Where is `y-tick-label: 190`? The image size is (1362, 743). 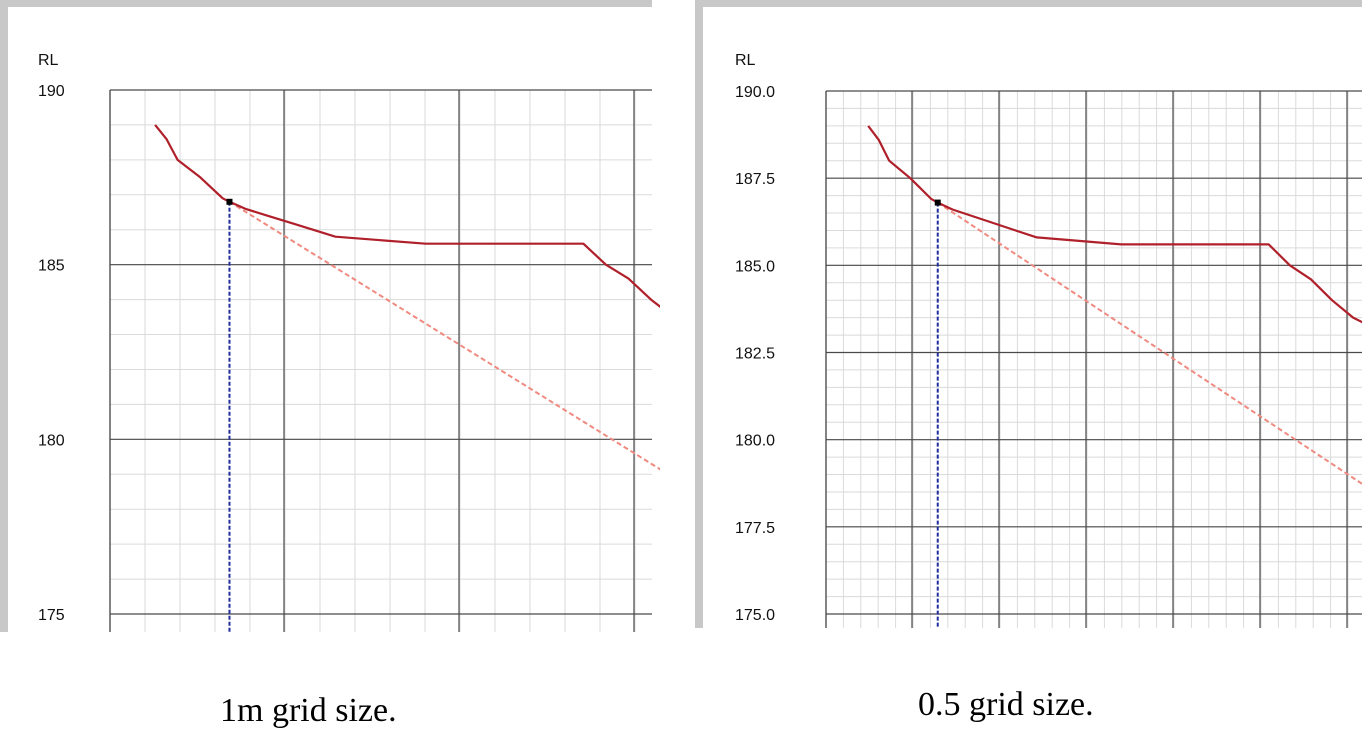 y-tick-label: 190 is located at coordinates (51, 91).